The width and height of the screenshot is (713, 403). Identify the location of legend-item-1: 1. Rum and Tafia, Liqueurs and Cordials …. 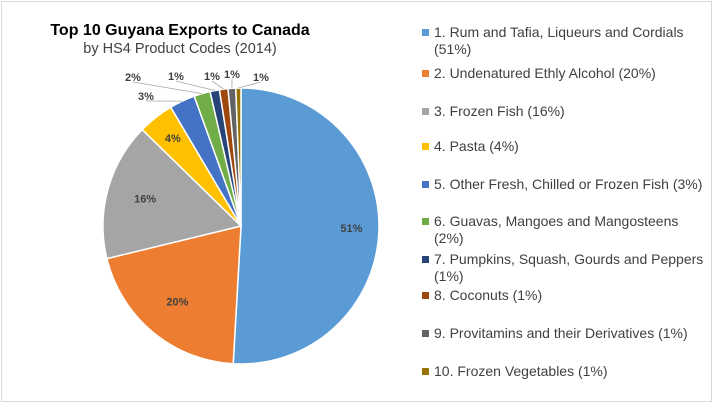
(563, 41).